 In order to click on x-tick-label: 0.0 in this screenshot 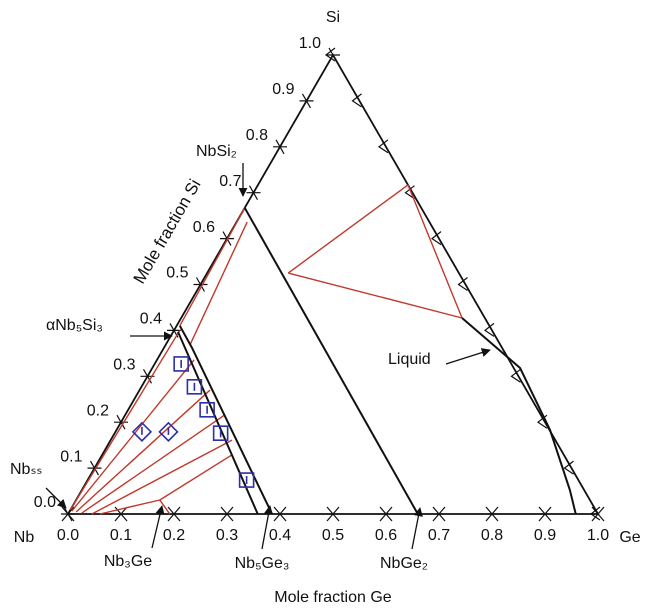, I will do `click(68, 535)`.